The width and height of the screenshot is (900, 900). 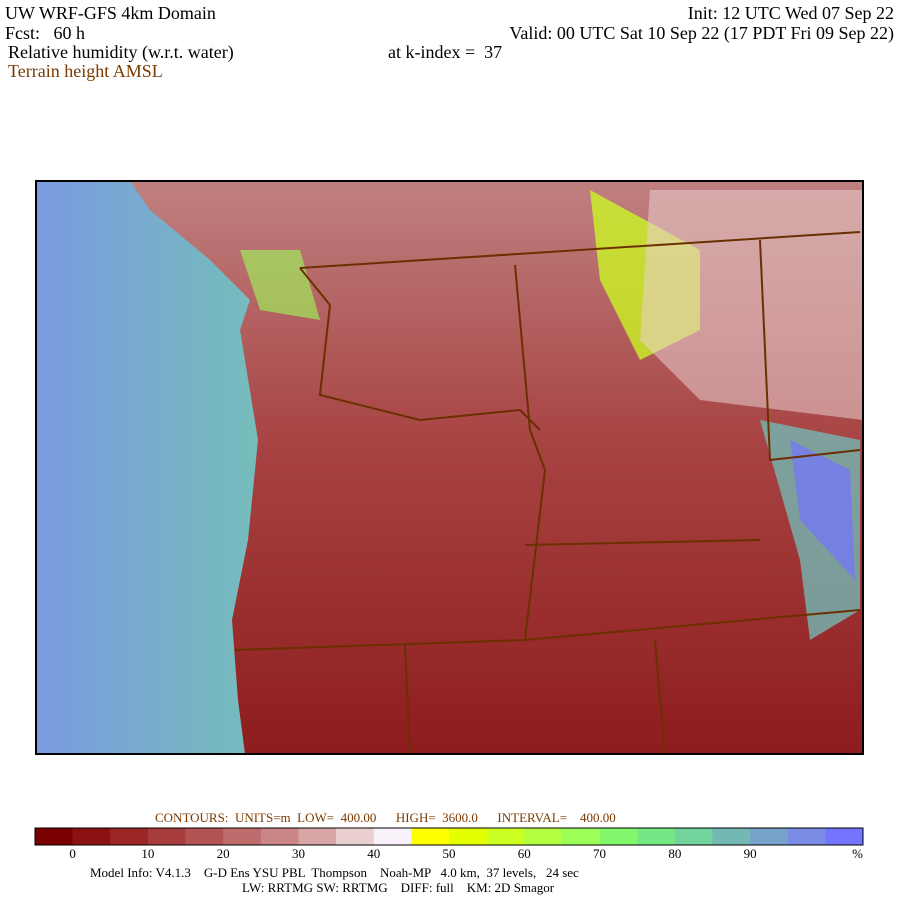 What do you see at coordinates (223, 853) in the screenshot?
I see `colorbar-tick-label: 20` at bounding box center [223, 853].